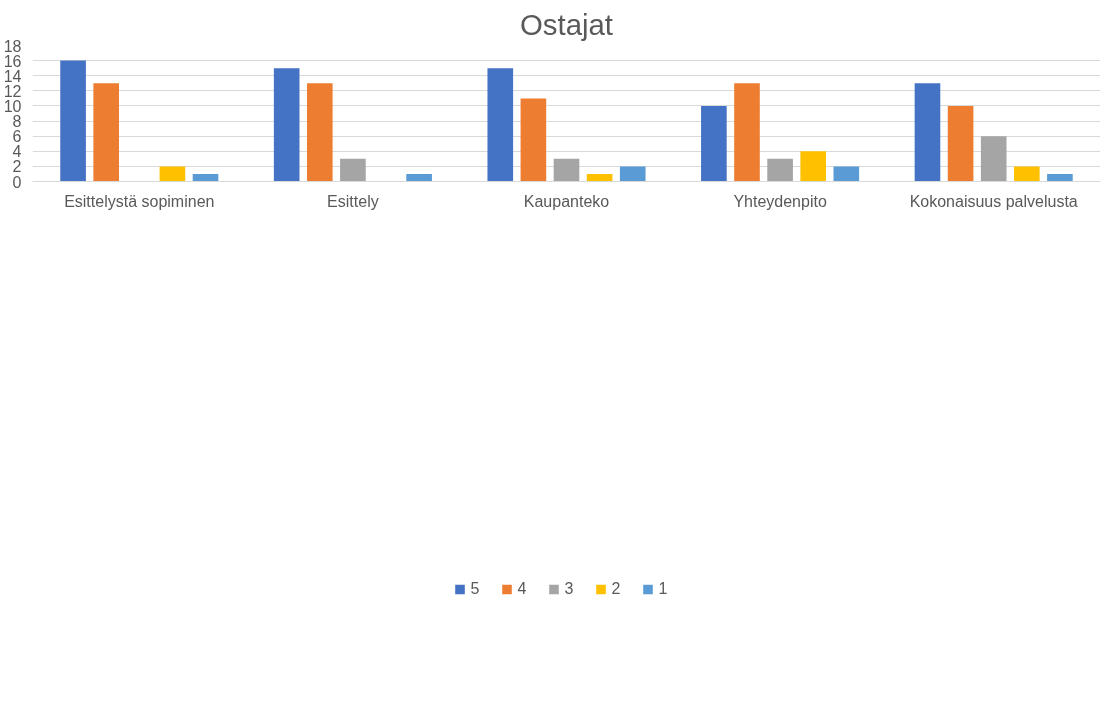 This screenshot has width=1117, height=726. Describe the element at coordinates (17, 137) in the screenshot. I see `y-tick-label: 6` at that location.